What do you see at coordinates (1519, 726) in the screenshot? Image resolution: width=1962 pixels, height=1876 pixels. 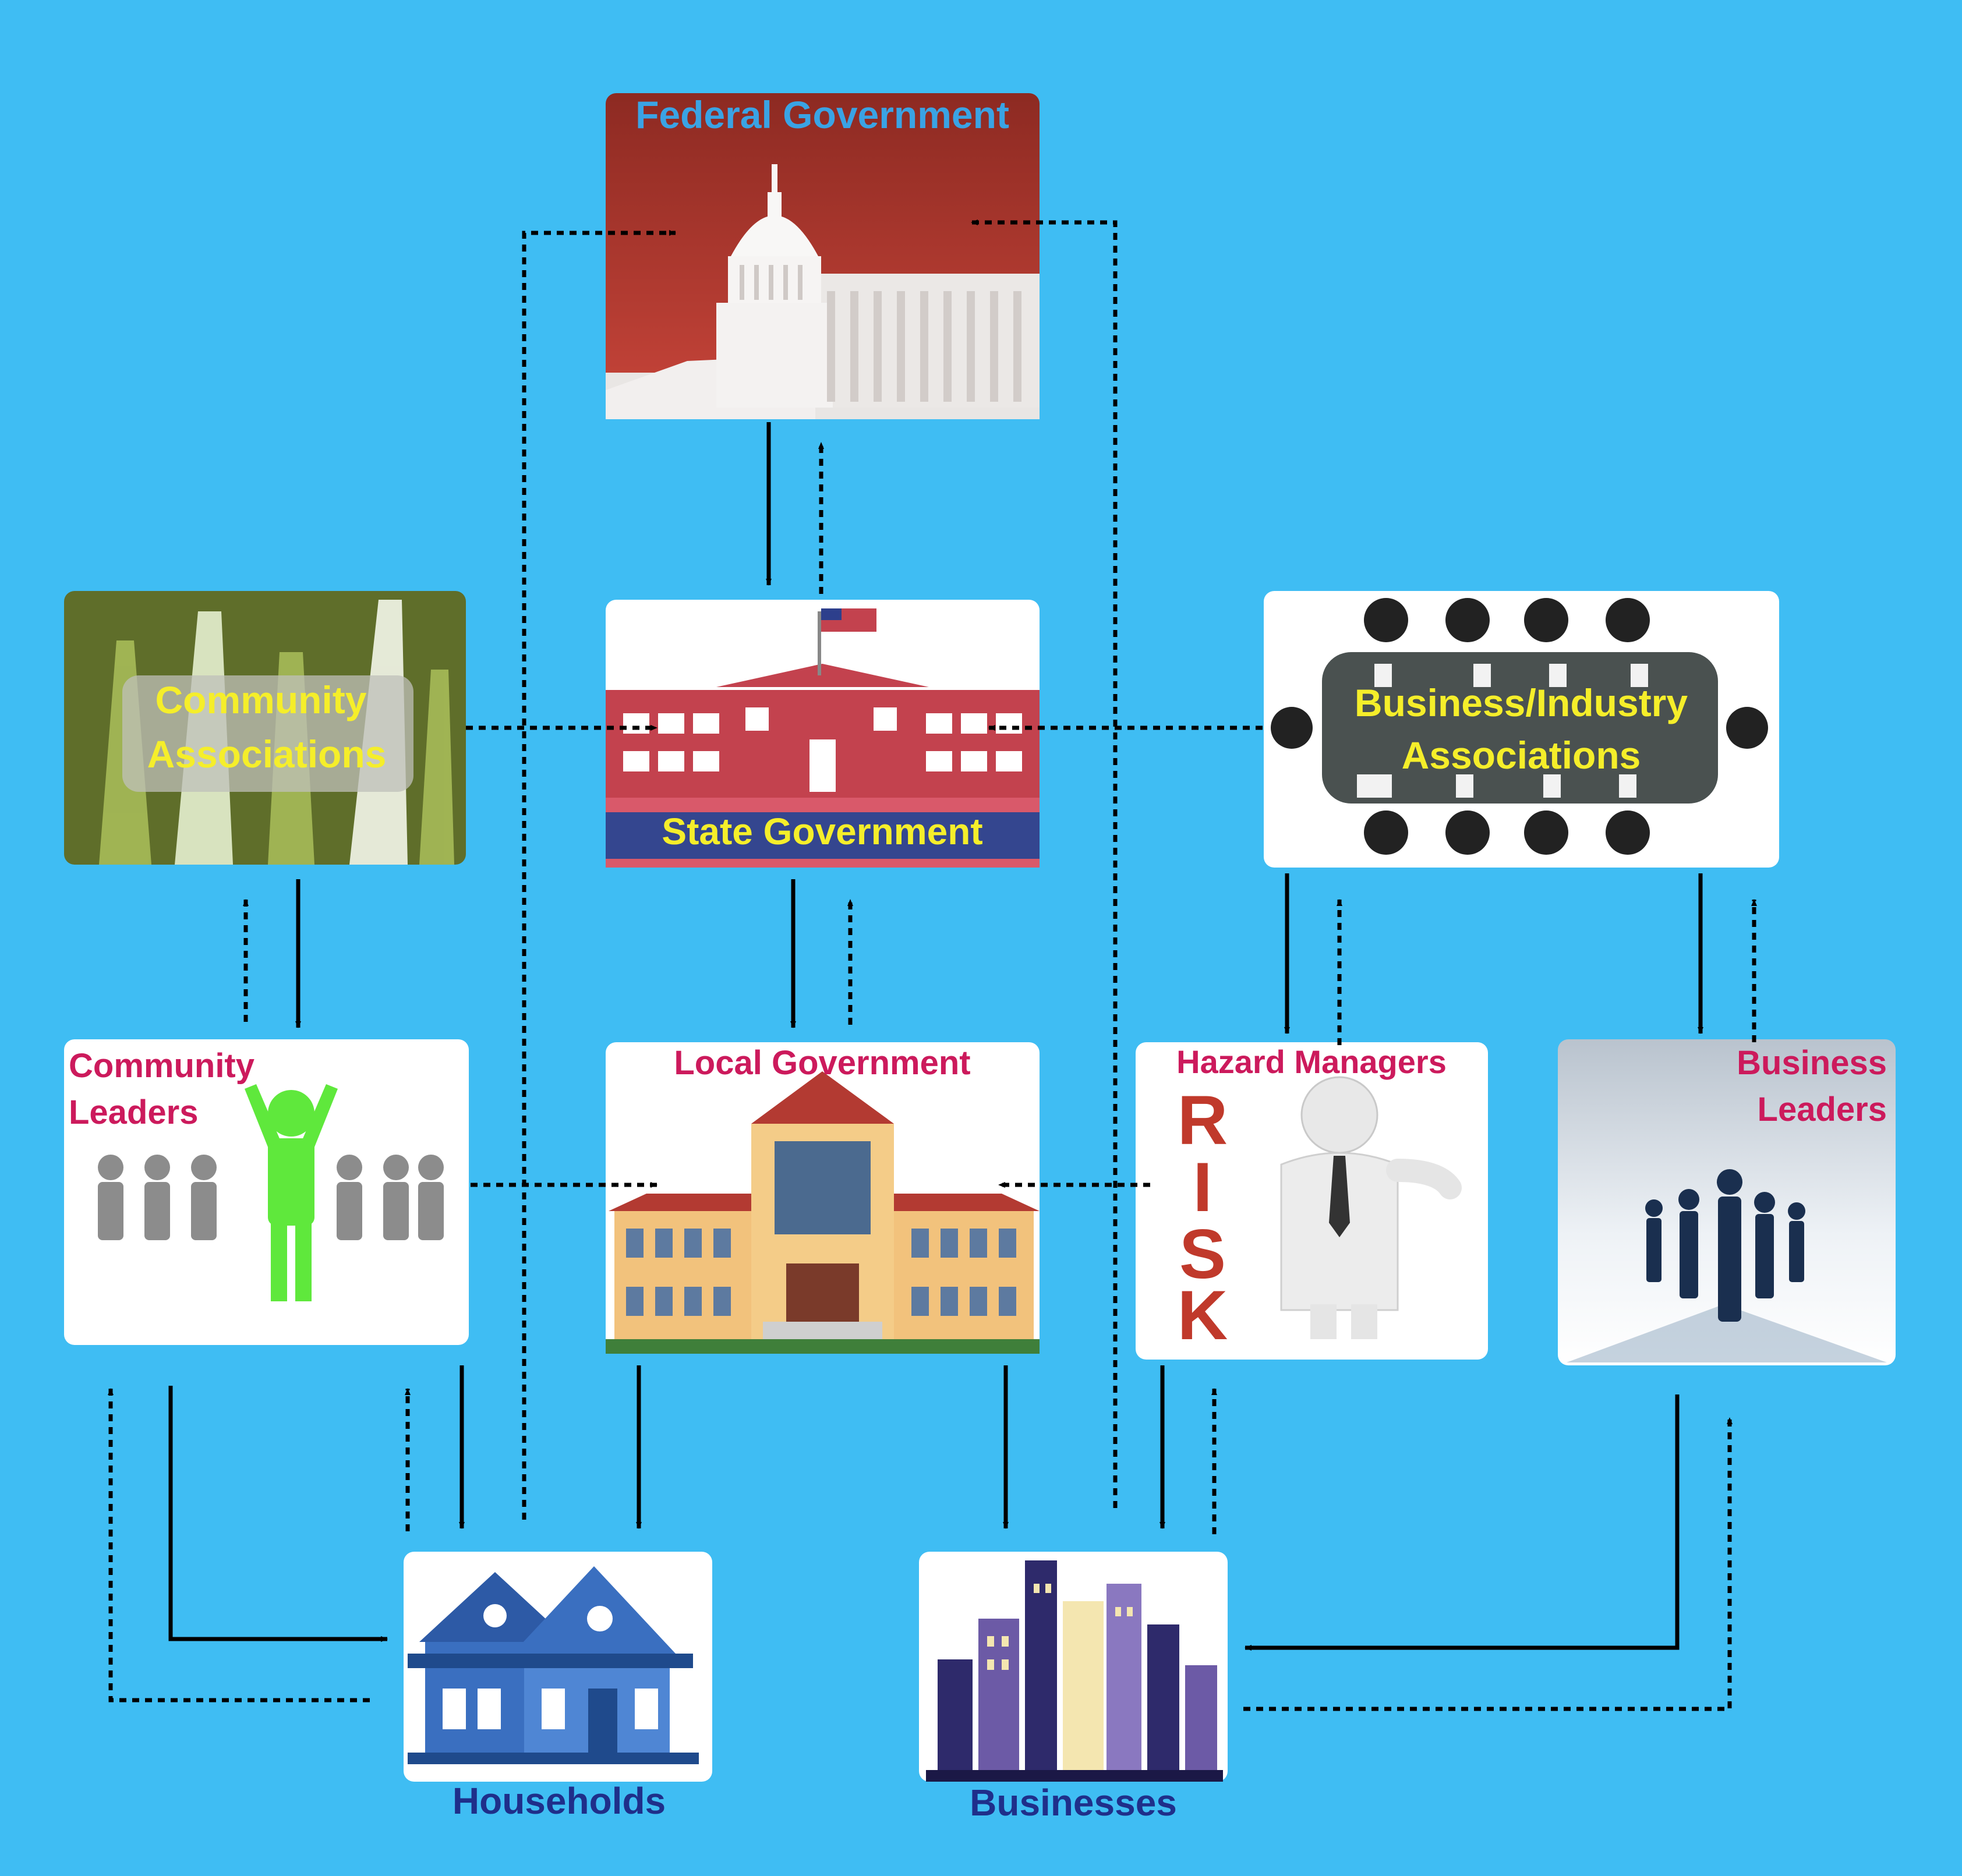 I see `conference-table-icon` at bounding box center [1519, 726].